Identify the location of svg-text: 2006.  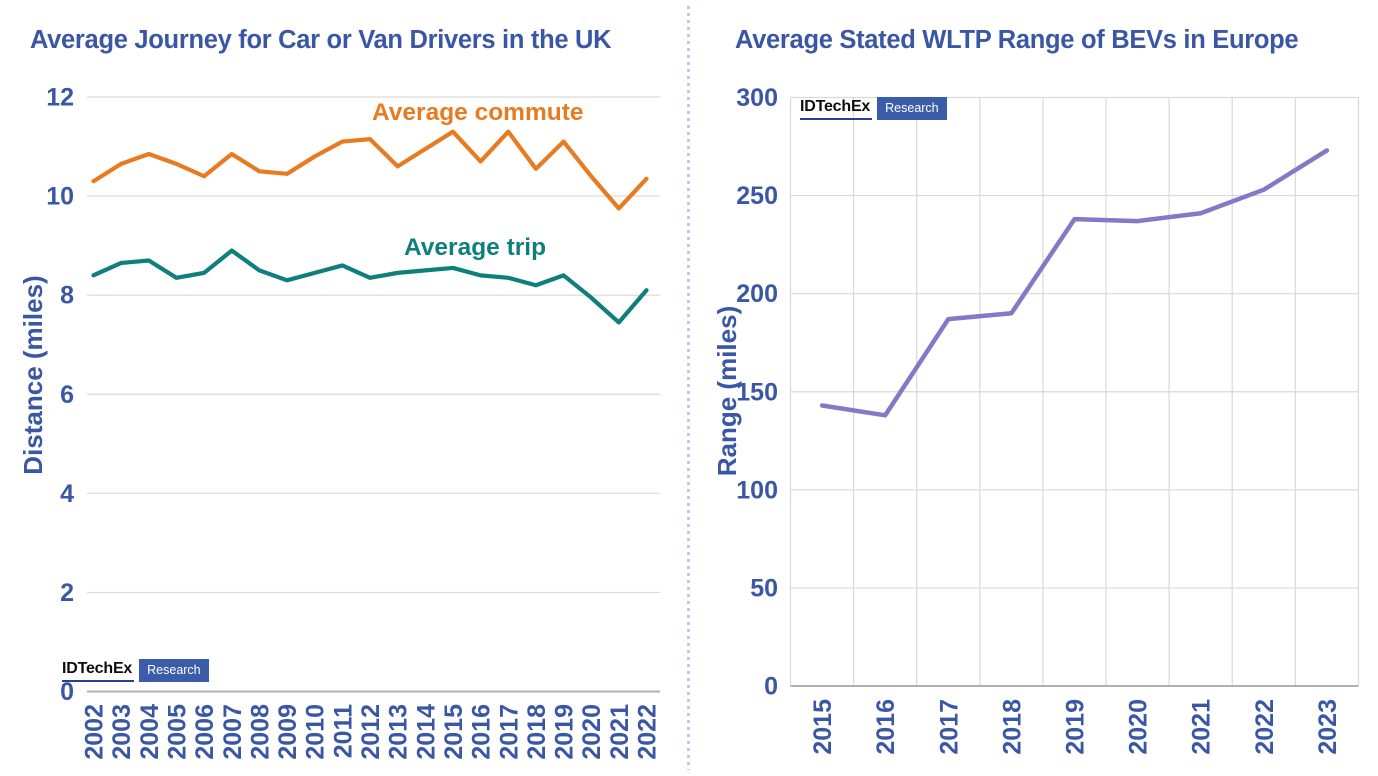
(205, 732).